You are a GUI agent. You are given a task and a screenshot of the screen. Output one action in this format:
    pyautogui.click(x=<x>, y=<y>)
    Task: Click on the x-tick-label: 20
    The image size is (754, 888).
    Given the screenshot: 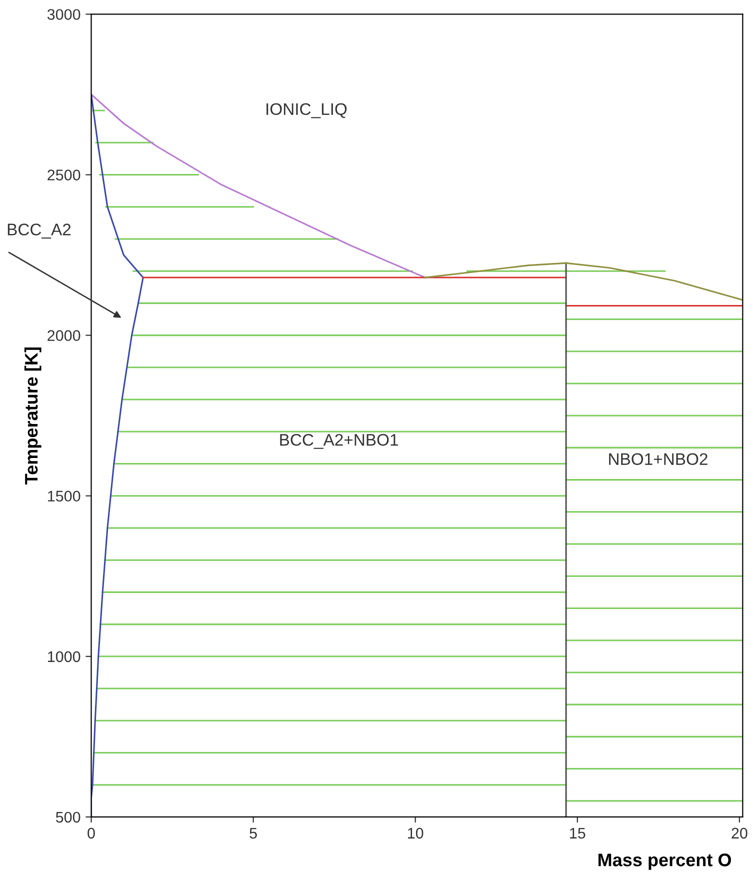 What is the action you would take?
    pyautogui.click(x=740, y=833)
    